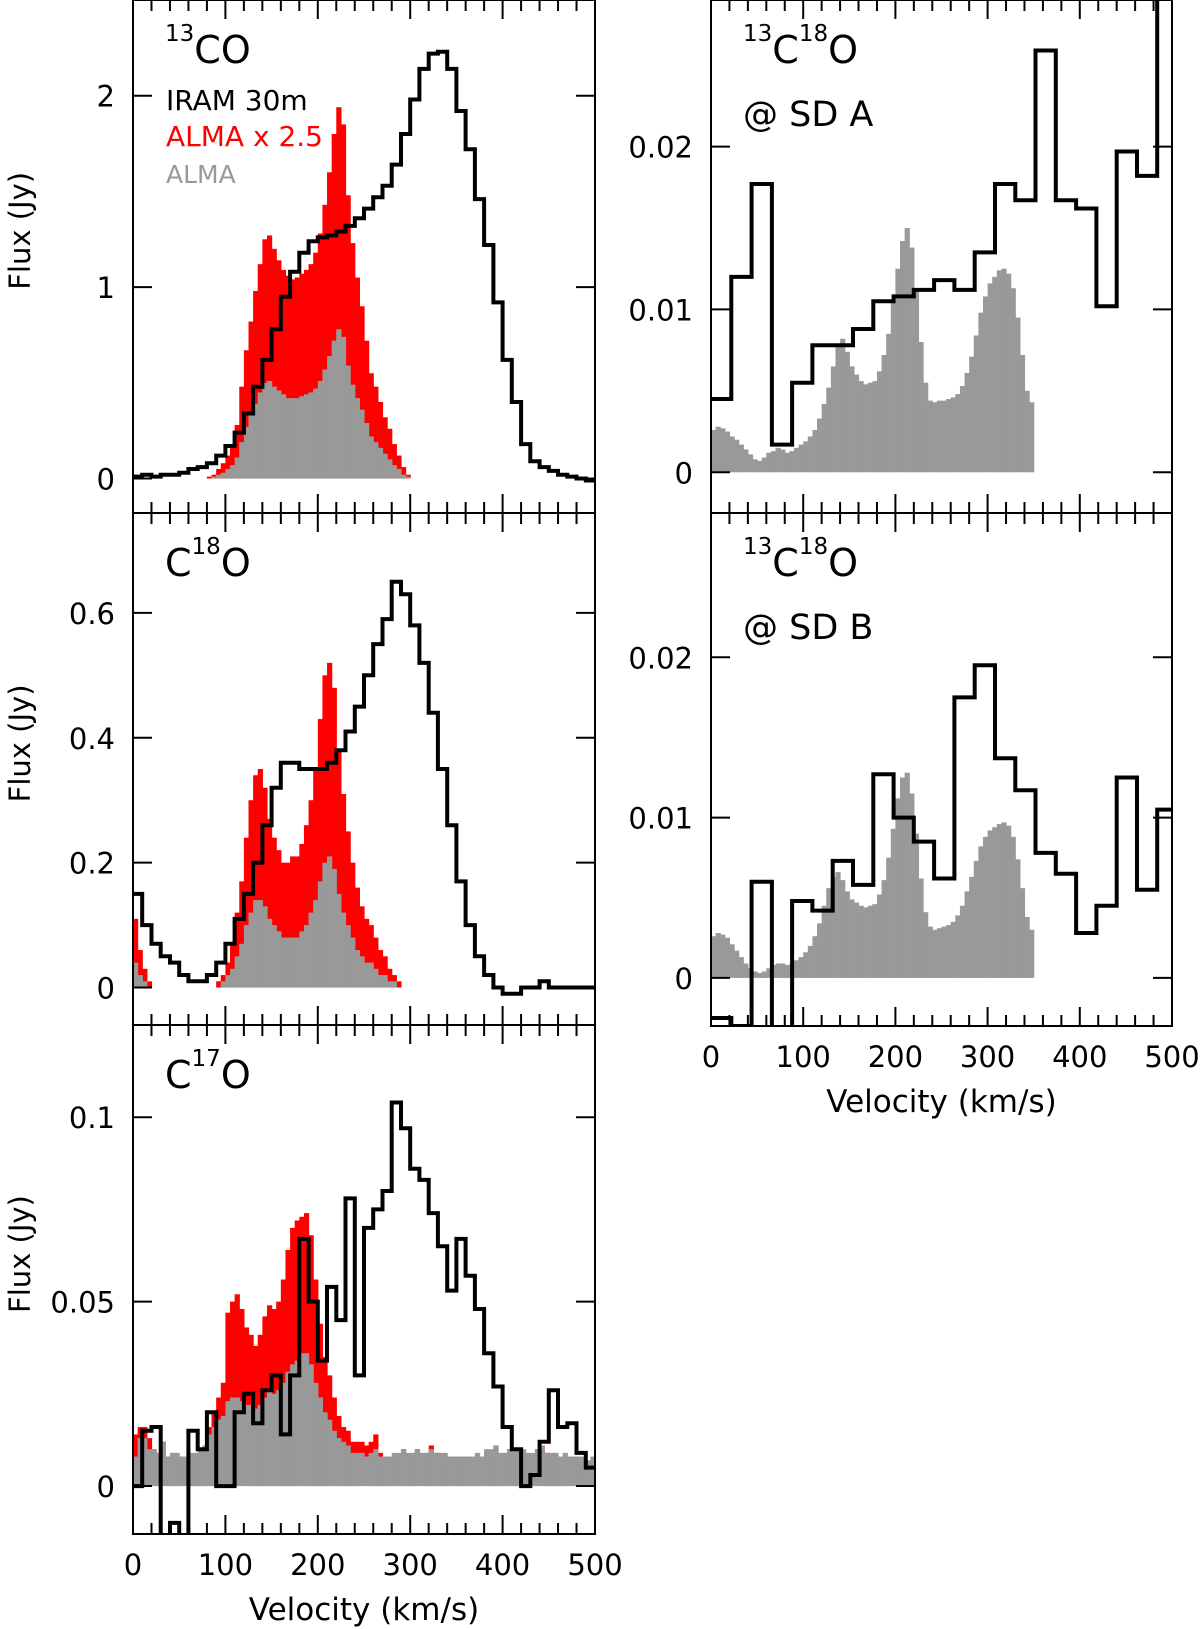 Image resolution: width=1200 pixels, height=1629 pixels. What do you see at coordinates (133, 1565) in the screenshot?
I see `x-tick-label: 0` at bounding box center [133, 1565].